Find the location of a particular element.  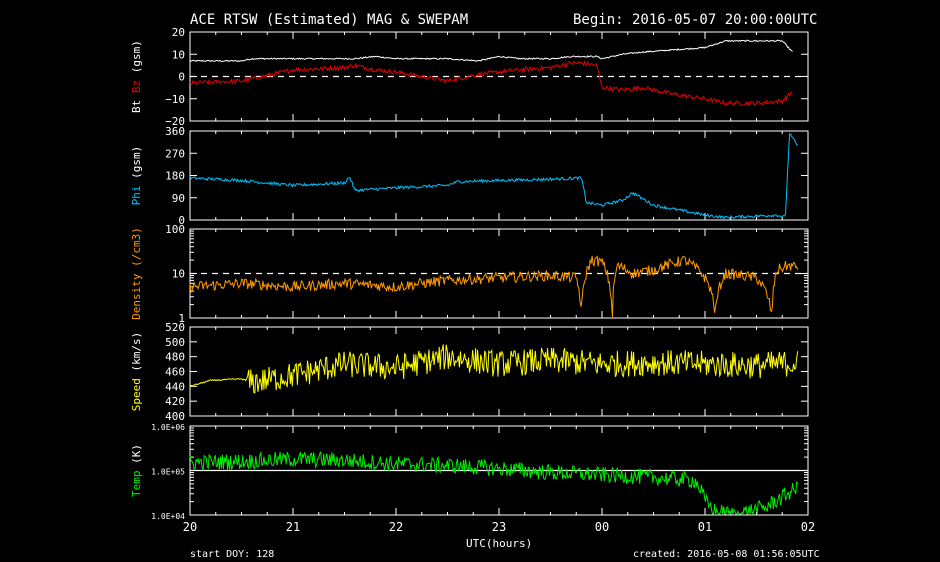

y-tick-label: 400 is located at coordinates (175, 416).